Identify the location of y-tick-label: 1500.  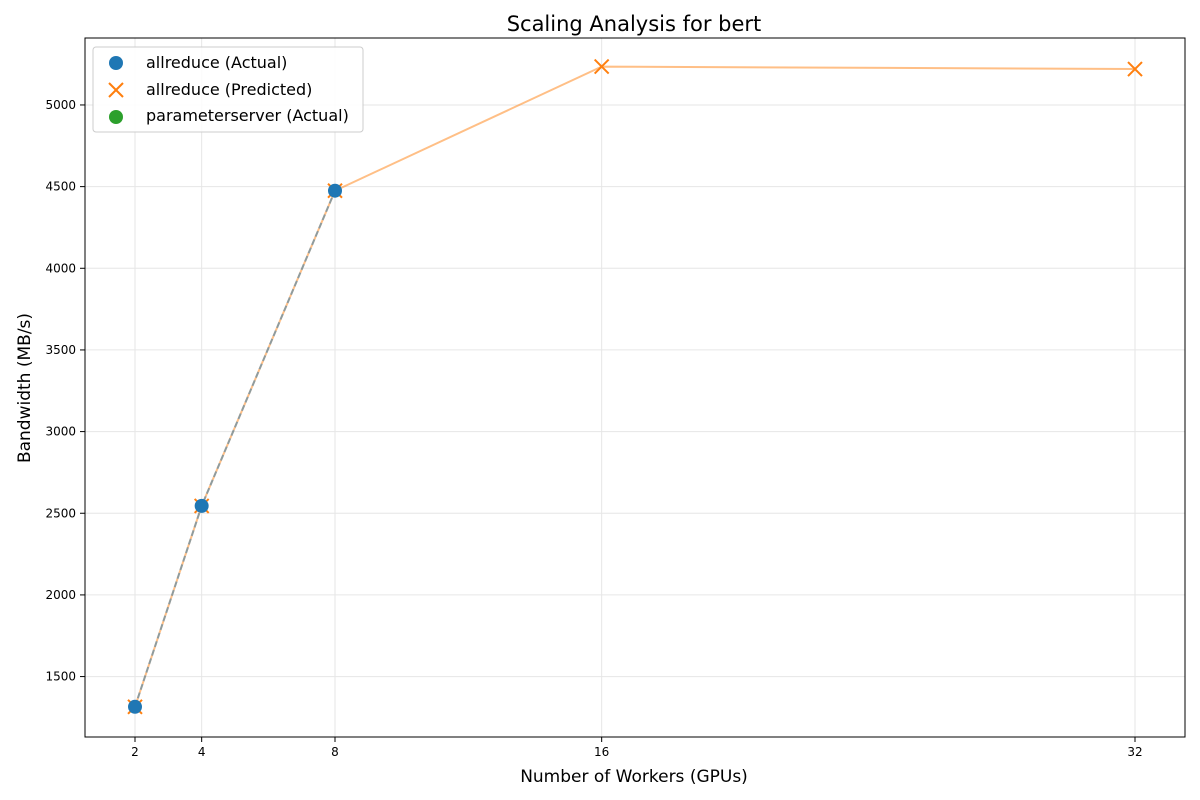
(60, 677).